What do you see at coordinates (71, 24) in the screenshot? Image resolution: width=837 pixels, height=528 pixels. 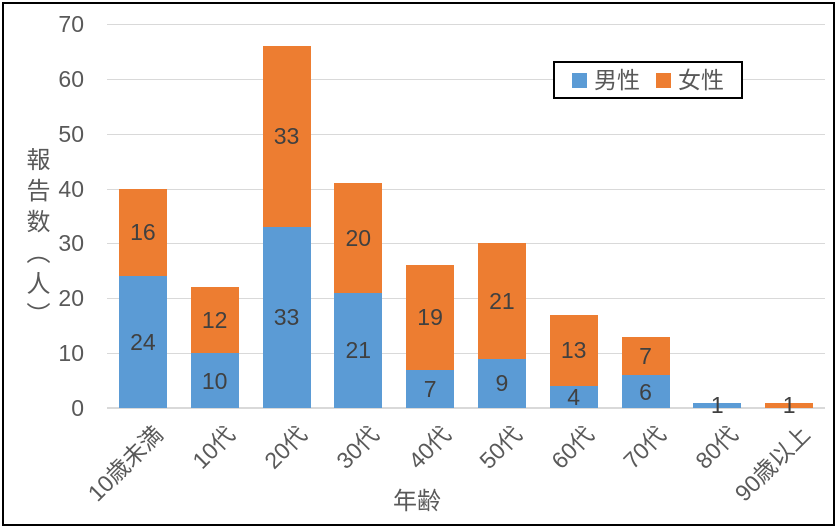 I see `y-tick-label: 70` at bounding box center [71, 24].